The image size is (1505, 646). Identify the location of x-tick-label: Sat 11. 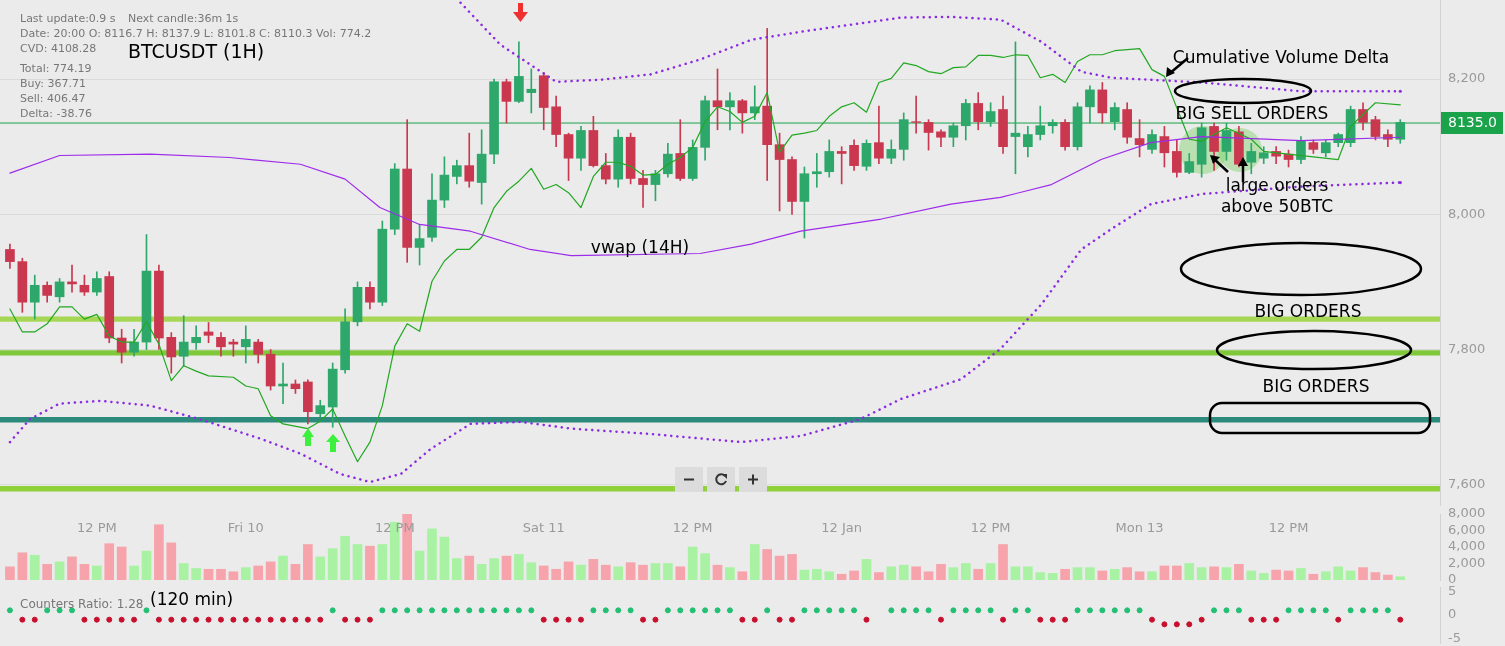
(543, 528).